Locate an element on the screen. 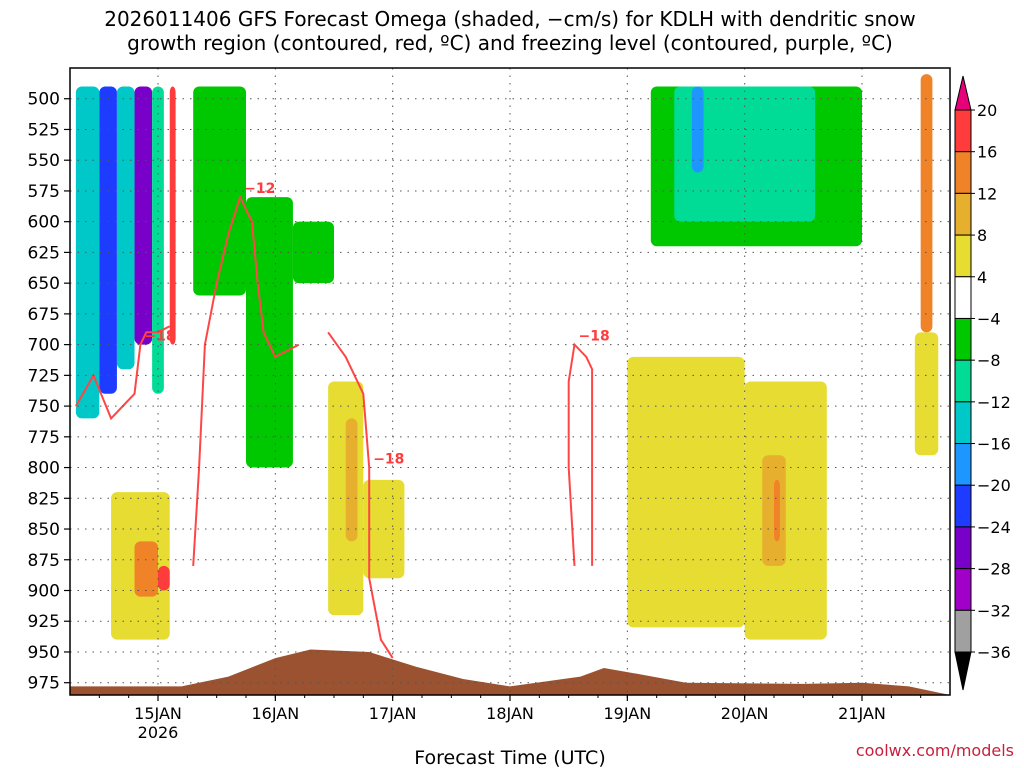  x-tick-label: 17JAN is located at coordinates (393, 713).